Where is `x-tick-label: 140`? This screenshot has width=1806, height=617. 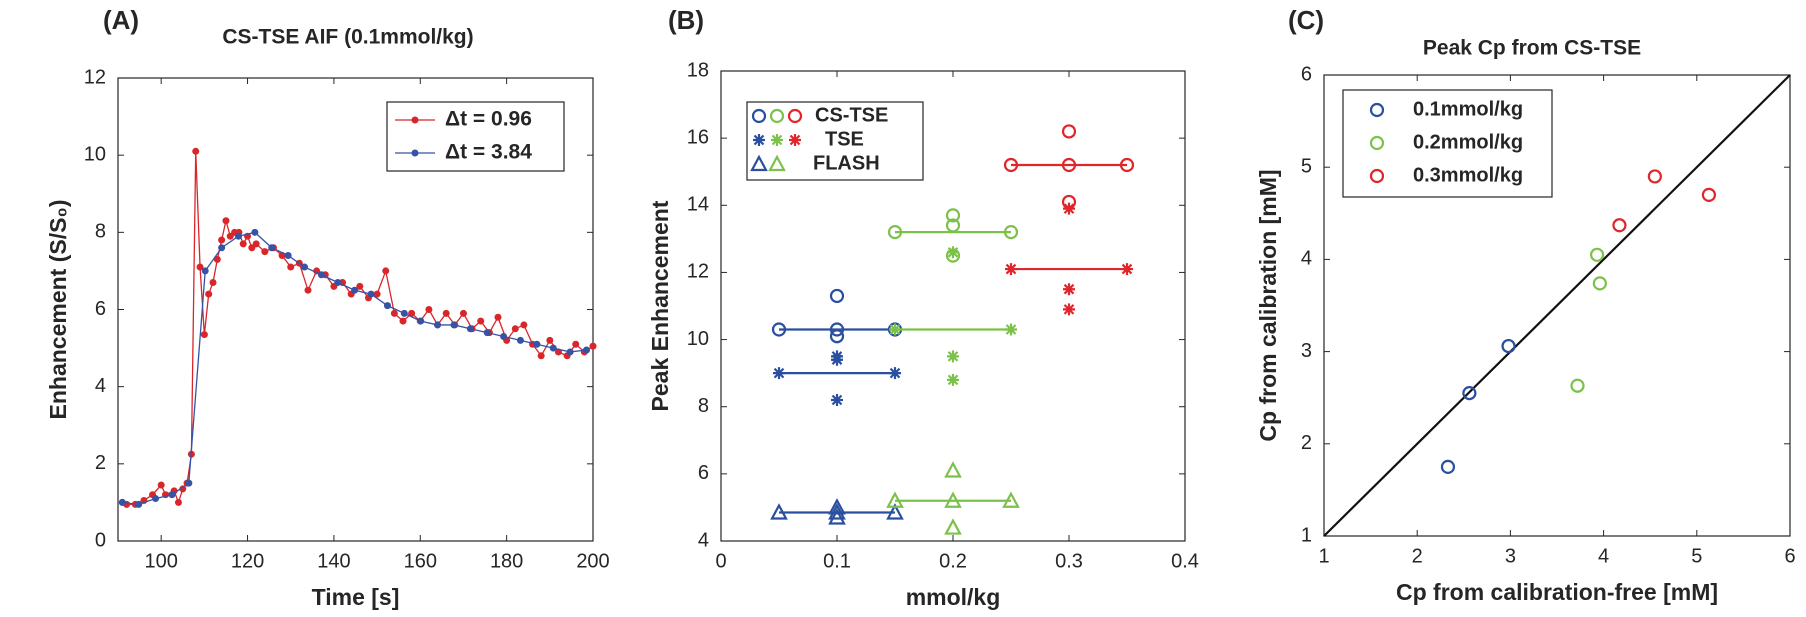 x-tick-label: 140 is located at coordinates (333, 561).